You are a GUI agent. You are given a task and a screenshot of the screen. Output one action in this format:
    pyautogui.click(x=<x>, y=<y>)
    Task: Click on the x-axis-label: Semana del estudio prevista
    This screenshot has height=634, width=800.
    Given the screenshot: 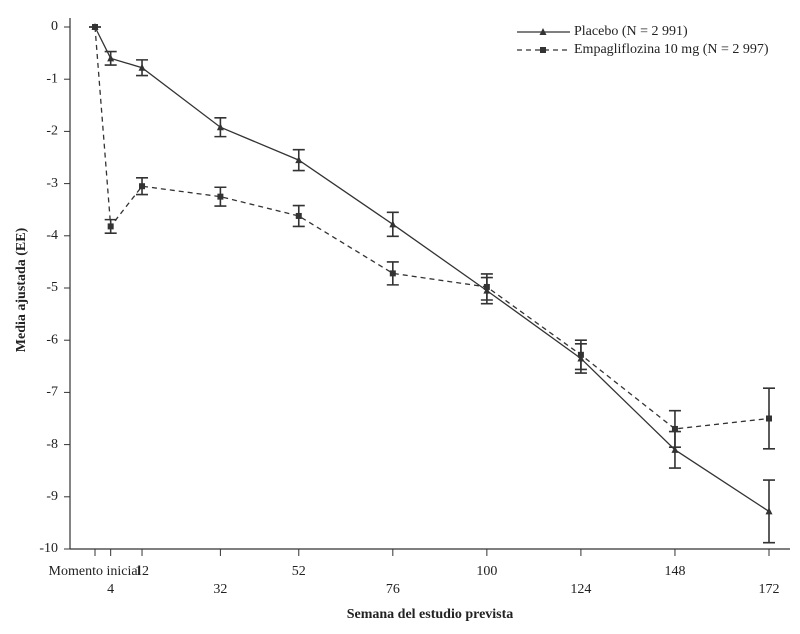 What is the action you would take?
    pyautogui.click(x=430, y=614)
    